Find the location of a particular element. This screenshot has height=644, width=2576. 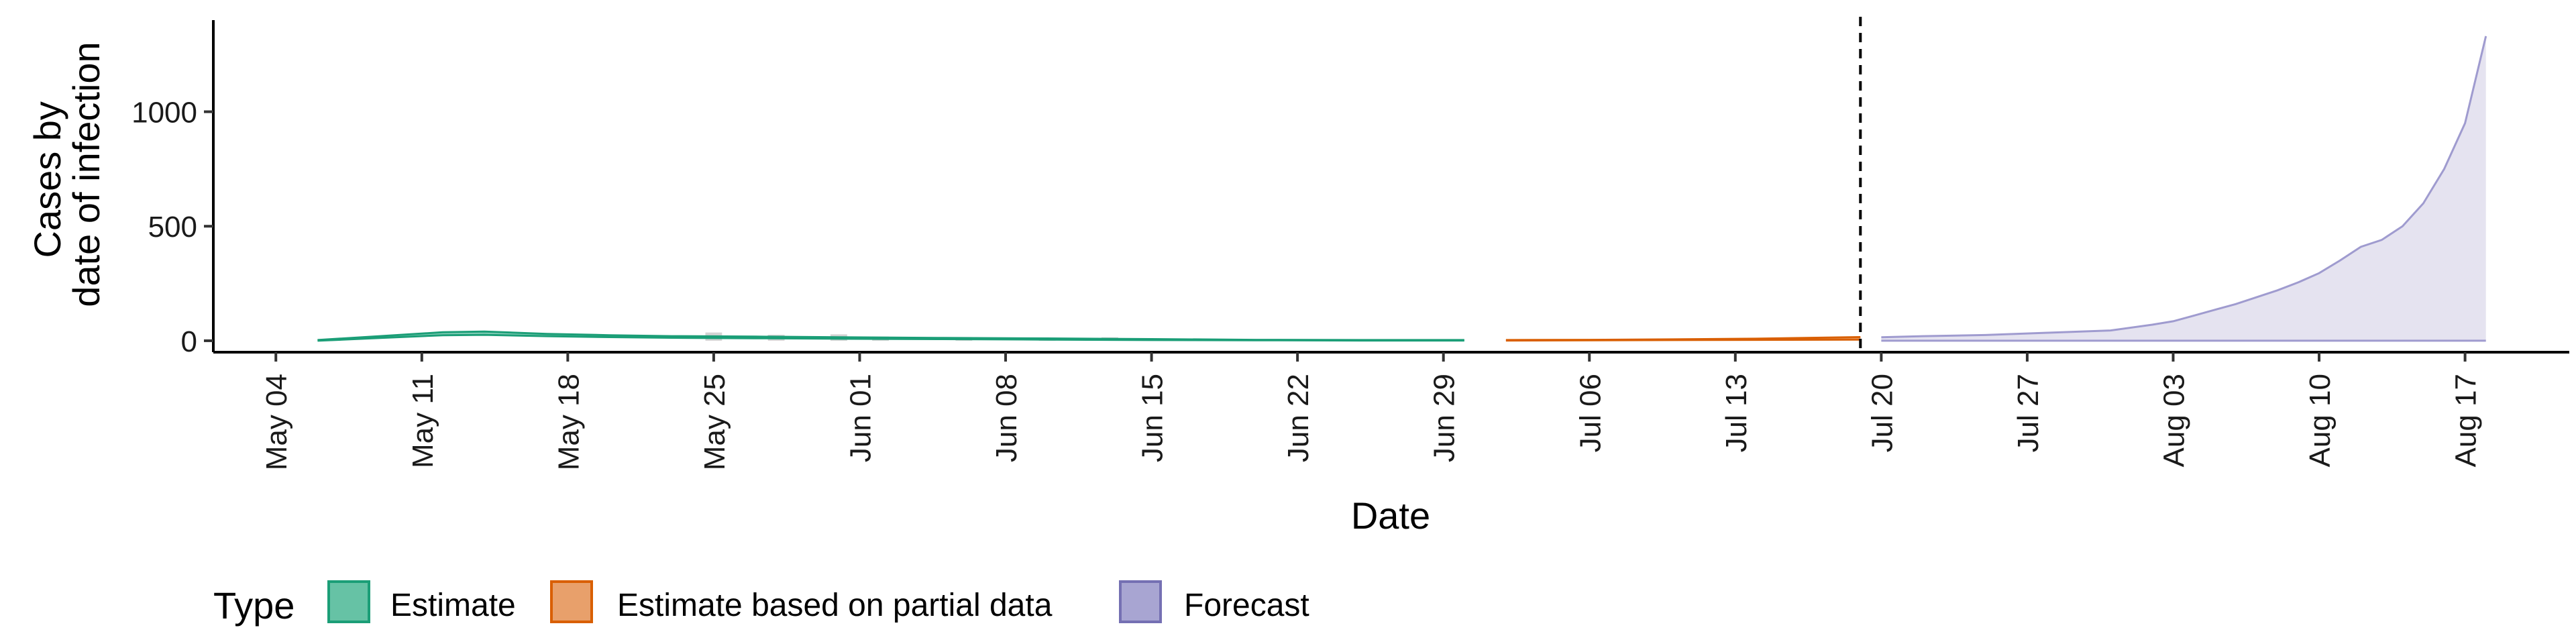

legend-label-partial: Estimate based on partial data is located at coordinates (835, 605).